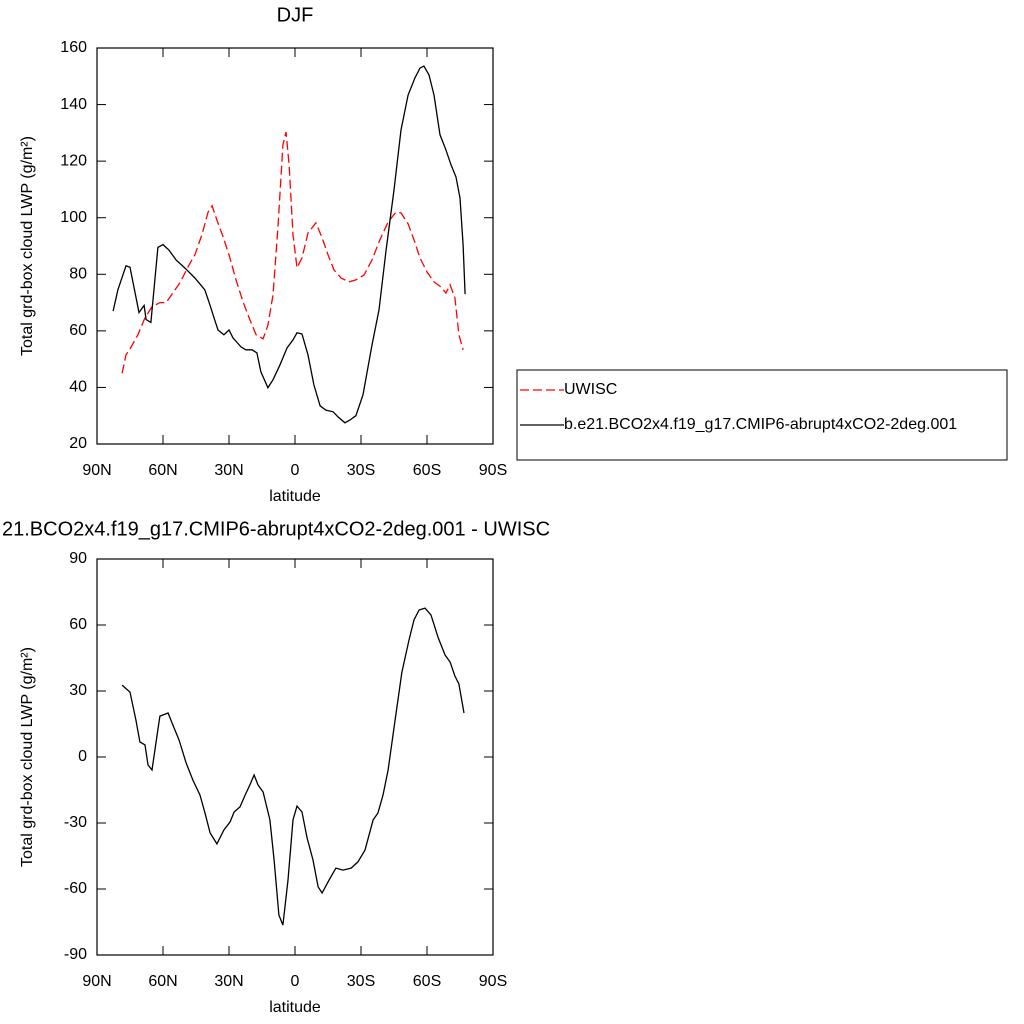  I want to click on y-tick-label: 80, so click(78, 274).